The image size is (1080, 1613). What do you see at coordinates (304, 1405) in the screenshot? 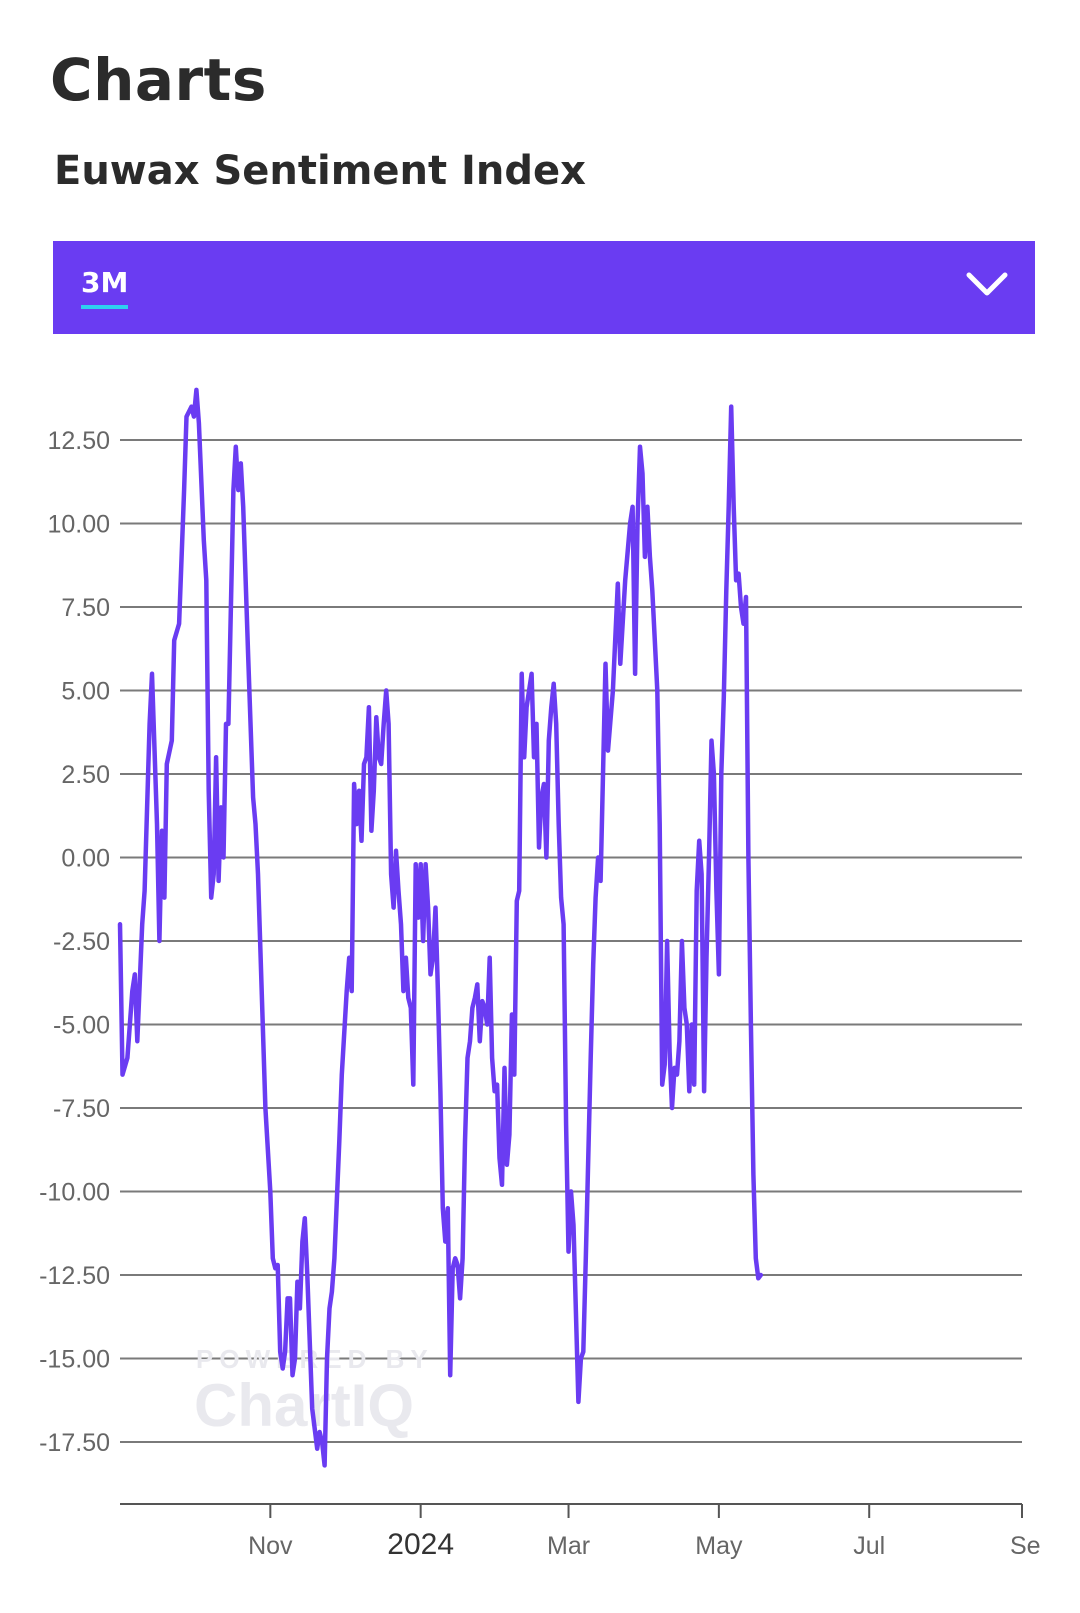
I see `watermark-bottom-text: ChartIQ` at bounding box center [304, 1405].